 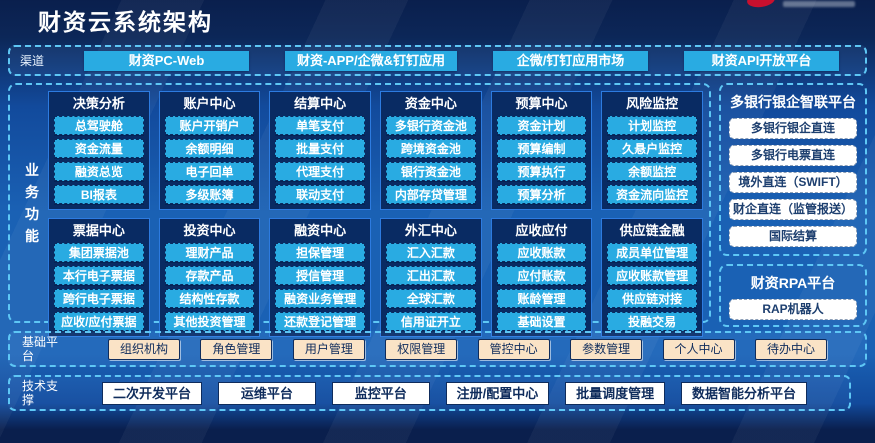 I want to click on bank-link-item: 境外直连（SWIFT）, so click(x=793, y=182).